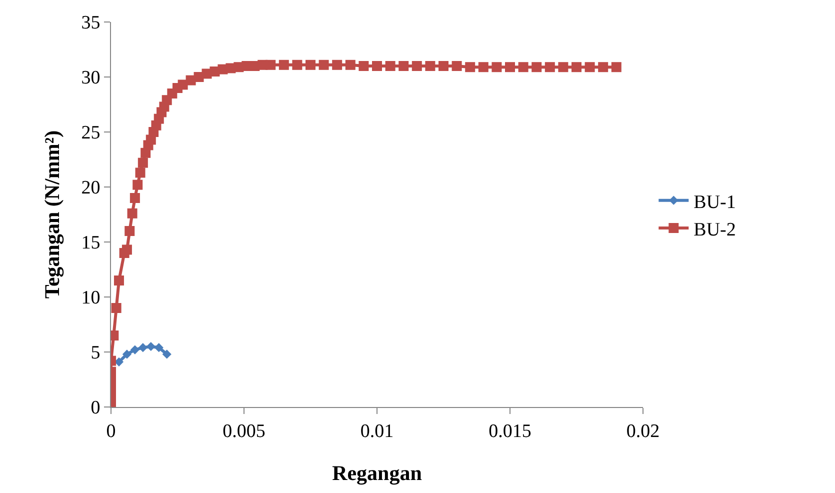  What do you see at coordinates (715, 229) in the screenshot?
I see `legend-label: BU-2` at bounding box center [715, 229].